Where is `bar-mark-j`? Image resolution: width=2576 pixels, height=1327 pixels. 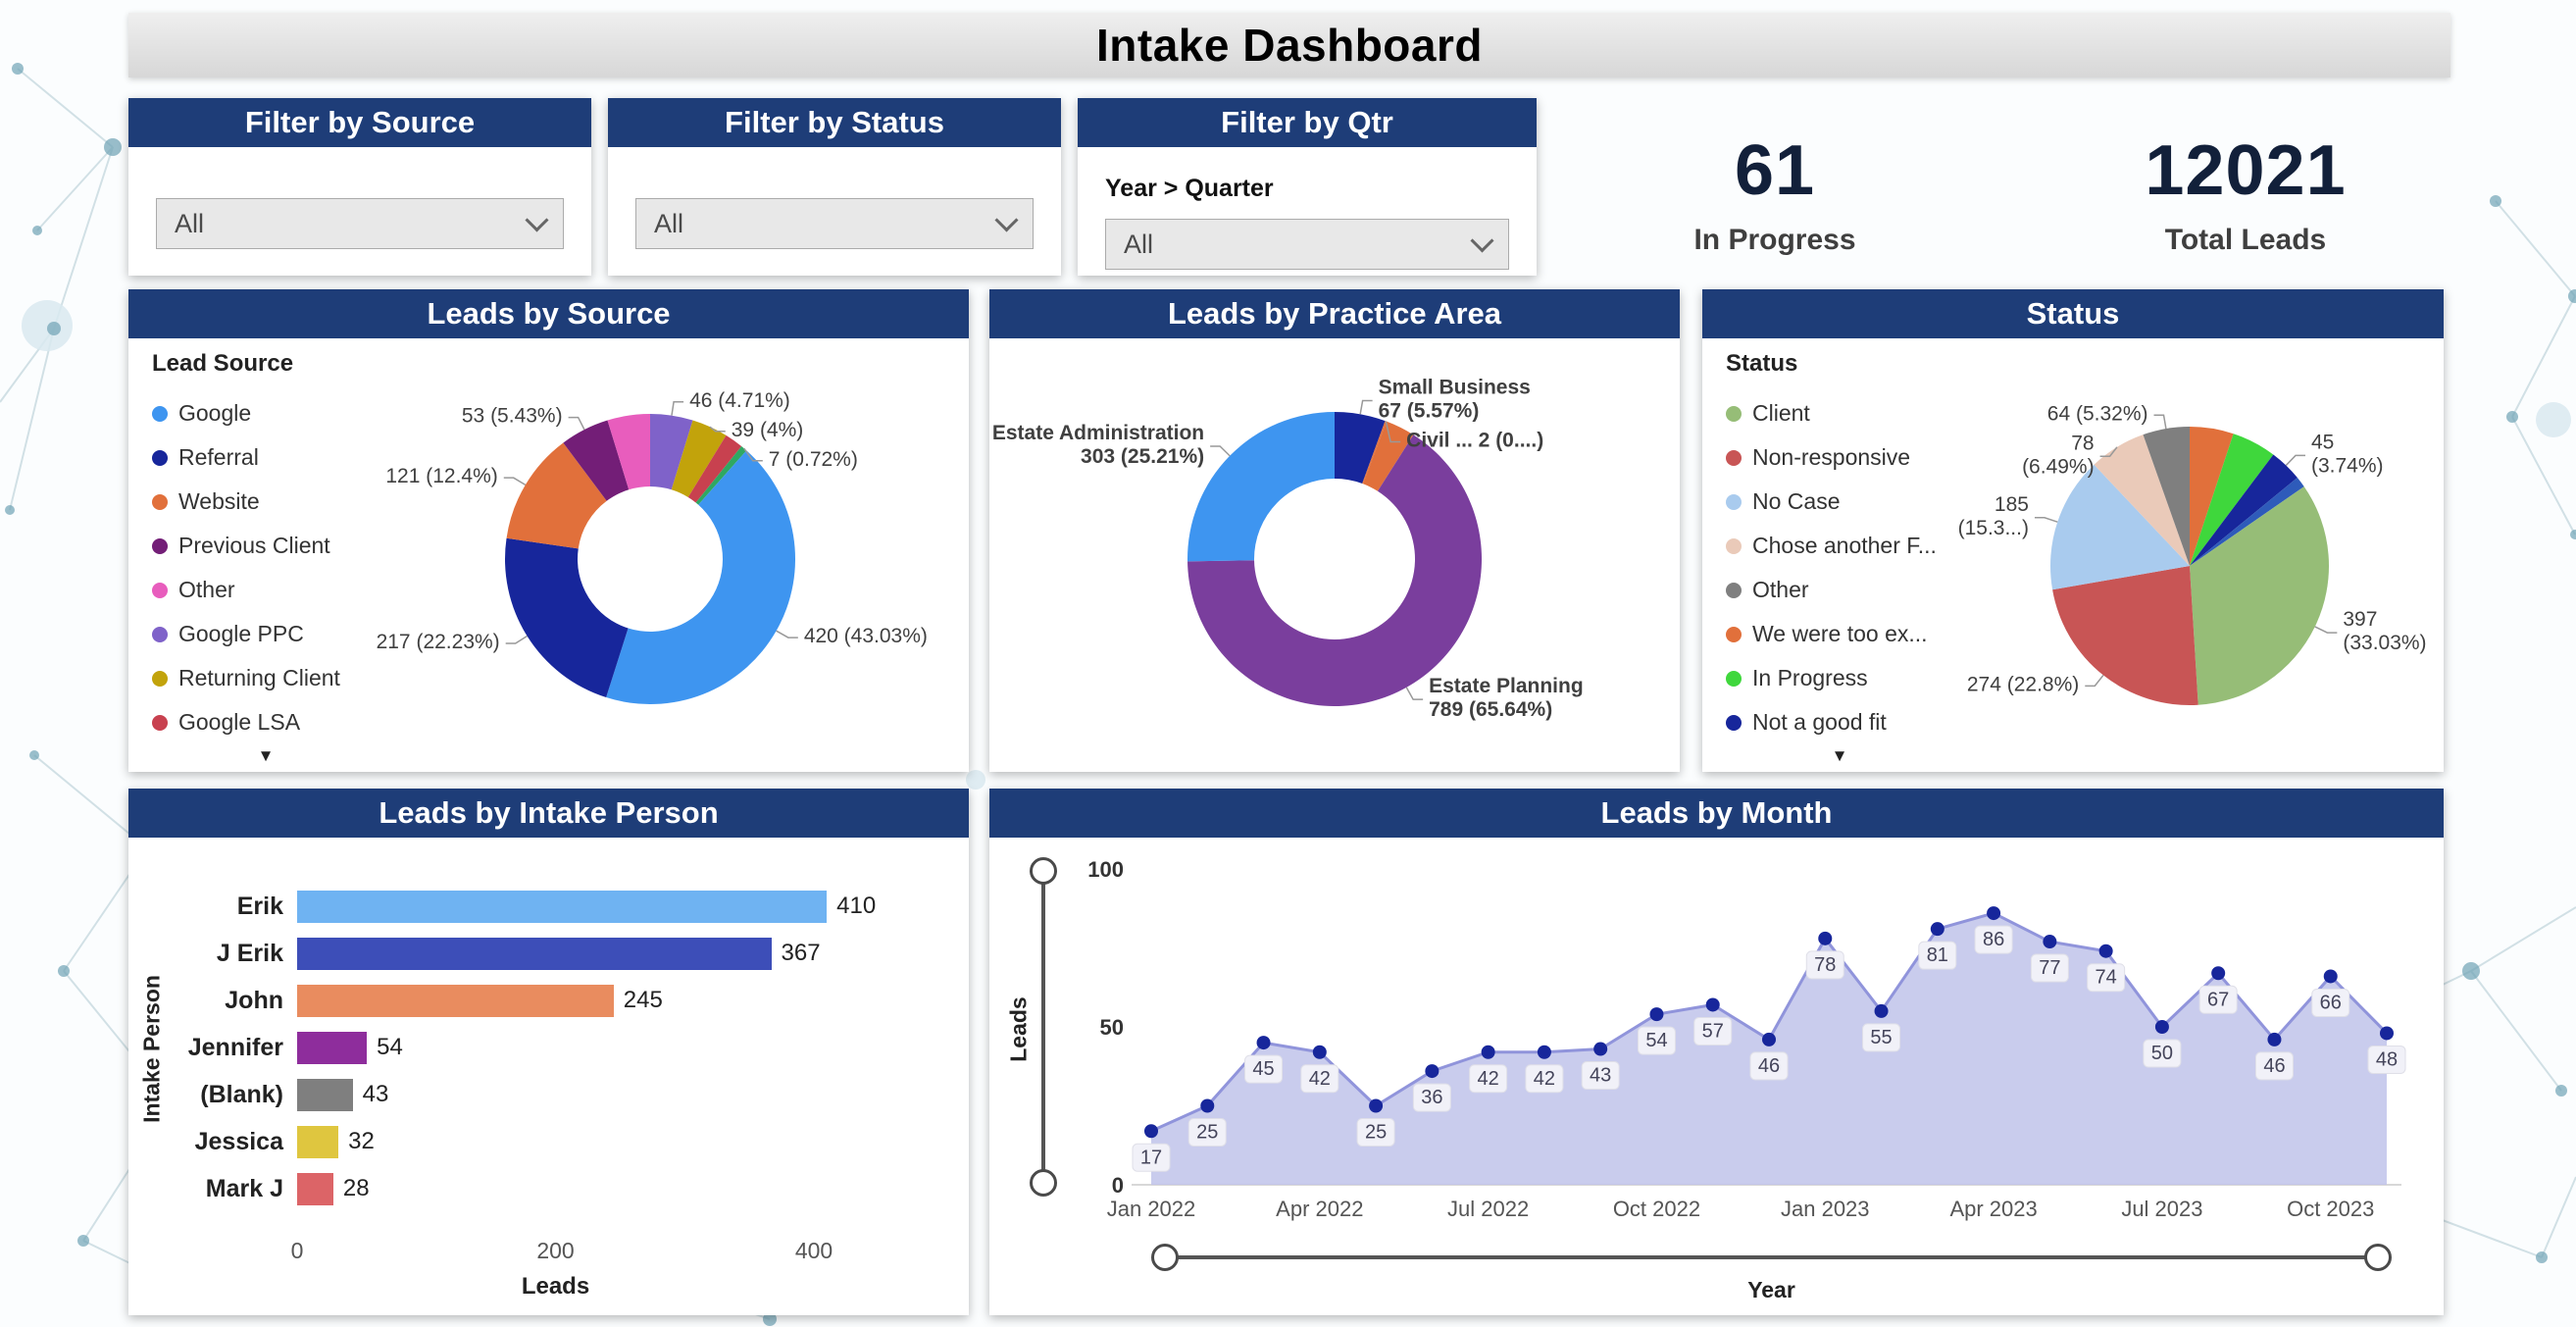
bar-mark-j is located at coordinates (315, 1189).